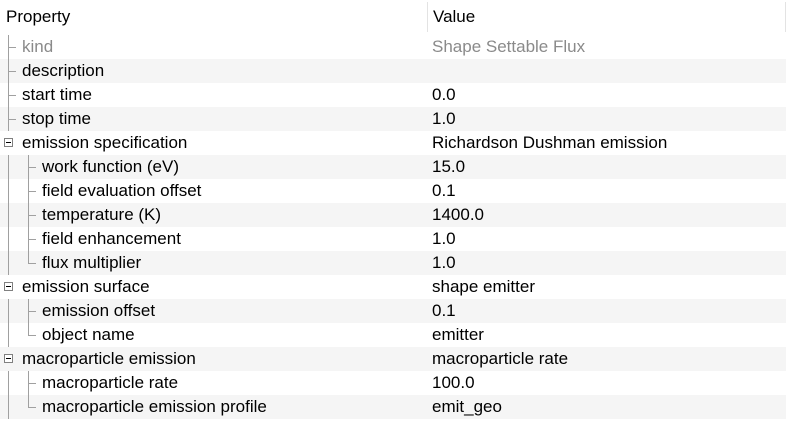 The height and width of the screenshot is (427, 786). What do you see at coordinates (56, 118) in the screenshot?
I see `property-label: stop time` at bounding box center [56, 118].